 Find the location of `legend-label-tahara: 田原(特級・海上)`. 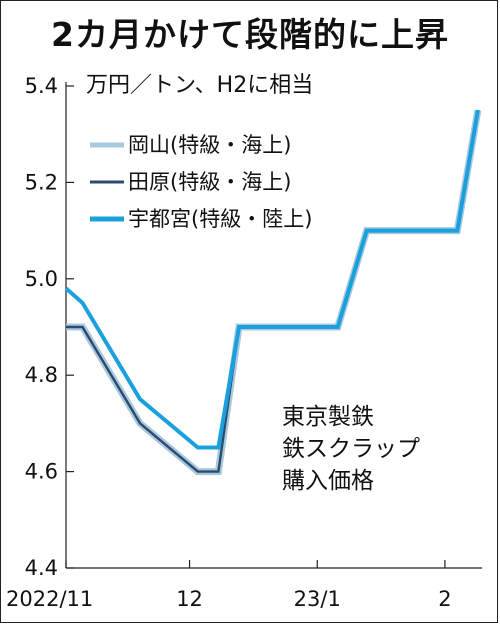

legend-label-tahara: 田原(特級・海上) is located at coordinates (209, 182).